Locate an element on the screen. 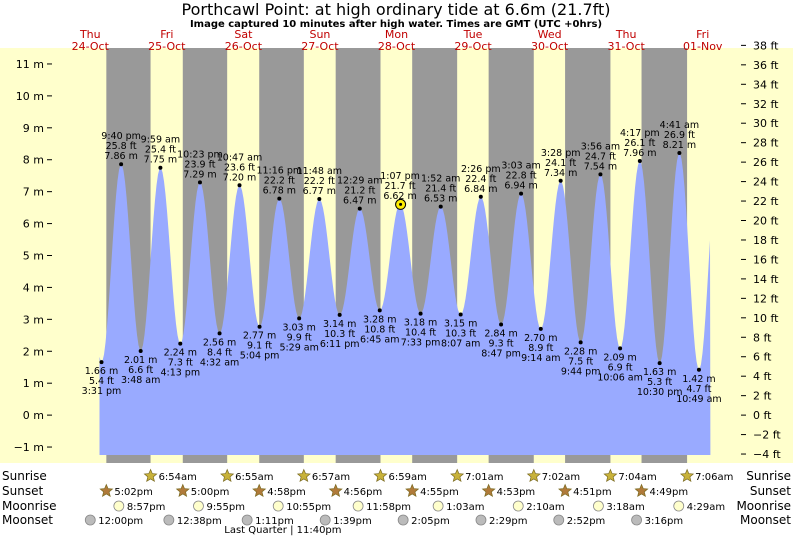  y-tick-label-m: 1 m is located at coordinates (33, 383).